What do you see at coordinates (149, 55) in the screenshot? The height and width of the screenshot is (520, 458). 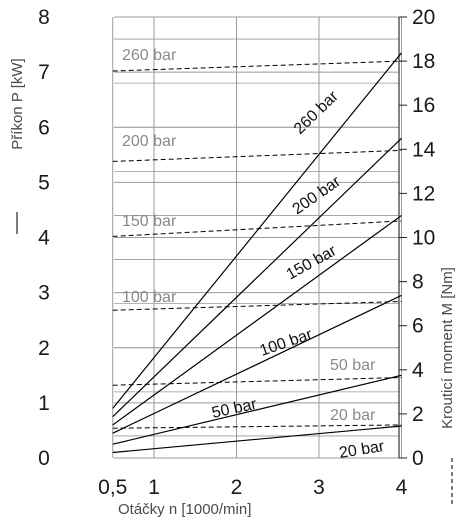 I see `torque-series-label: 260 bar` at bounding box center [149, 55].